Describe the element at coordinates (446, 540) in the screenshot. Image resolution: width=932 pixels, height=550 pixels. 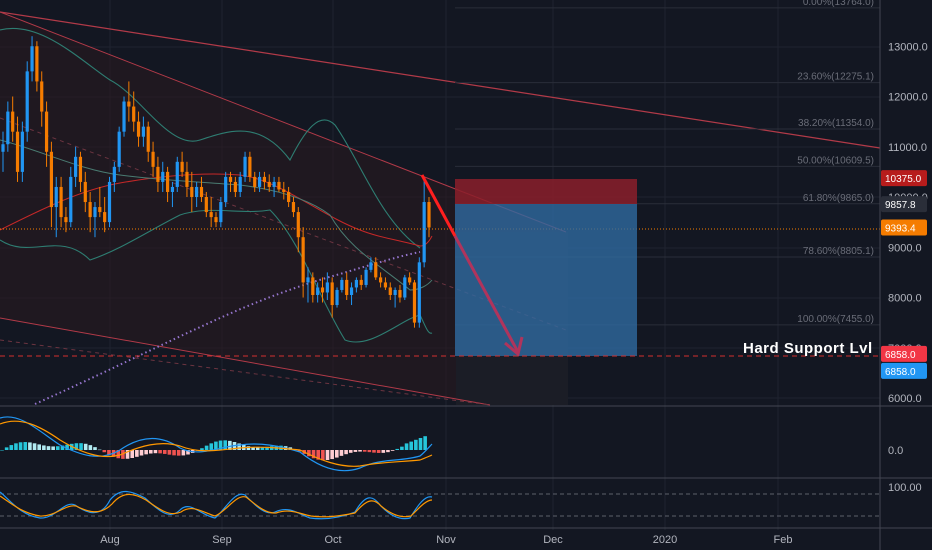
I see `time-tick: Nov` at that location.